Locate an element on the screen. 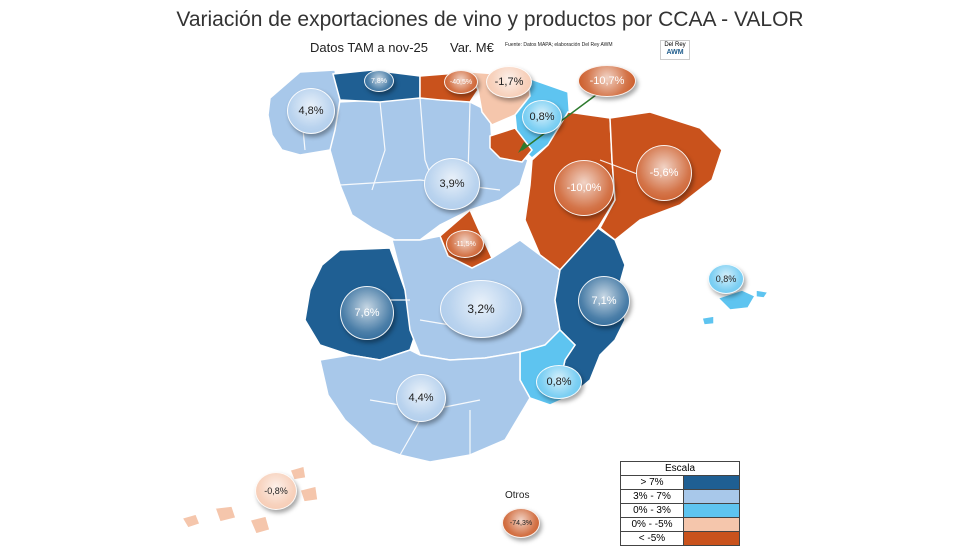 The width and height of the screenshot is (980, 560). brand-logo: Del Rey AWM is located at coordinates (675, 50).